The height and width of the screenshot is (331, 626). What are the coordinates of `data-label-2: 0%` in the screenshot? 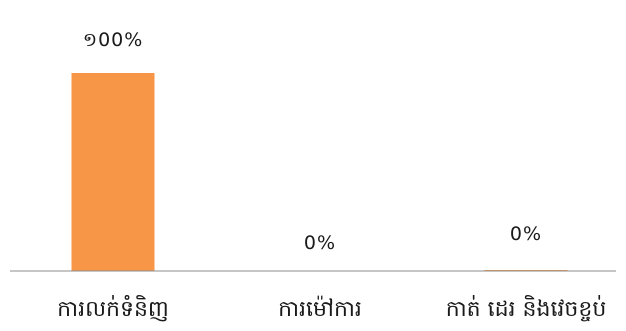 It's located at (320, 243).